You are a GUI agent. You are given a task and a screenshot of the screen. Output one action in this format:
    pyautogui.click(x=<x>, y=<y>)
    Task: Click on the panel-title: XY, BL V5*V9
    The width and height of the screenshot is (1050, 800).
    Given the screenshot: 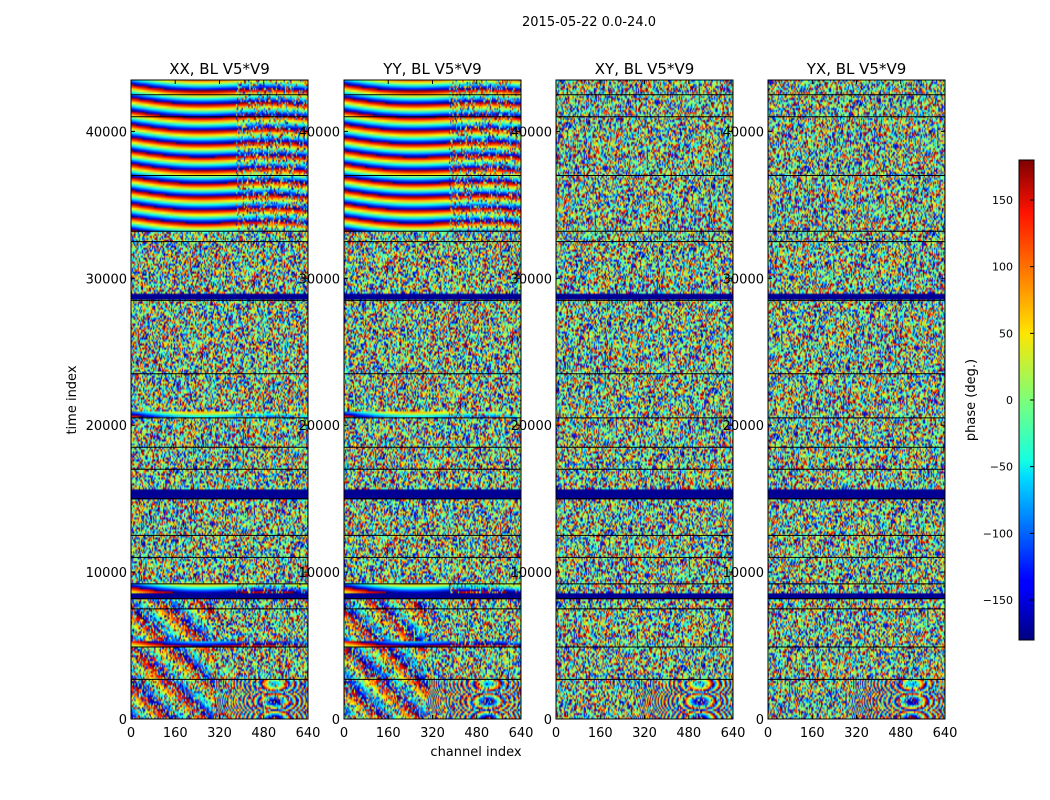 What is the action you would take?
    pyautogui.click(x=645, y=69)
    